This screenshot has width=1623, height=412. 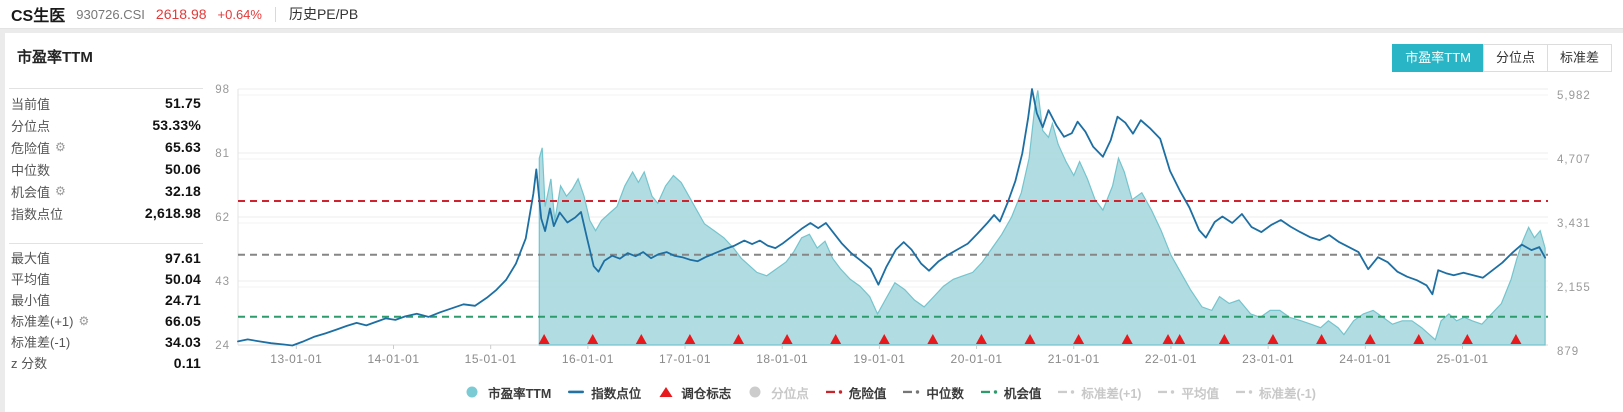 What do you see at coordinates (275, 14) in the screenshot?
I see `header-divider` at bounding box center [275, 14].